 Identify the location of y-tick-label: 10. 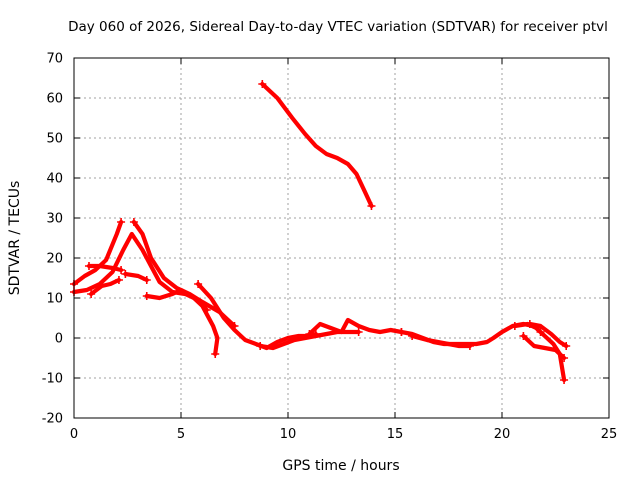
(54, 299).